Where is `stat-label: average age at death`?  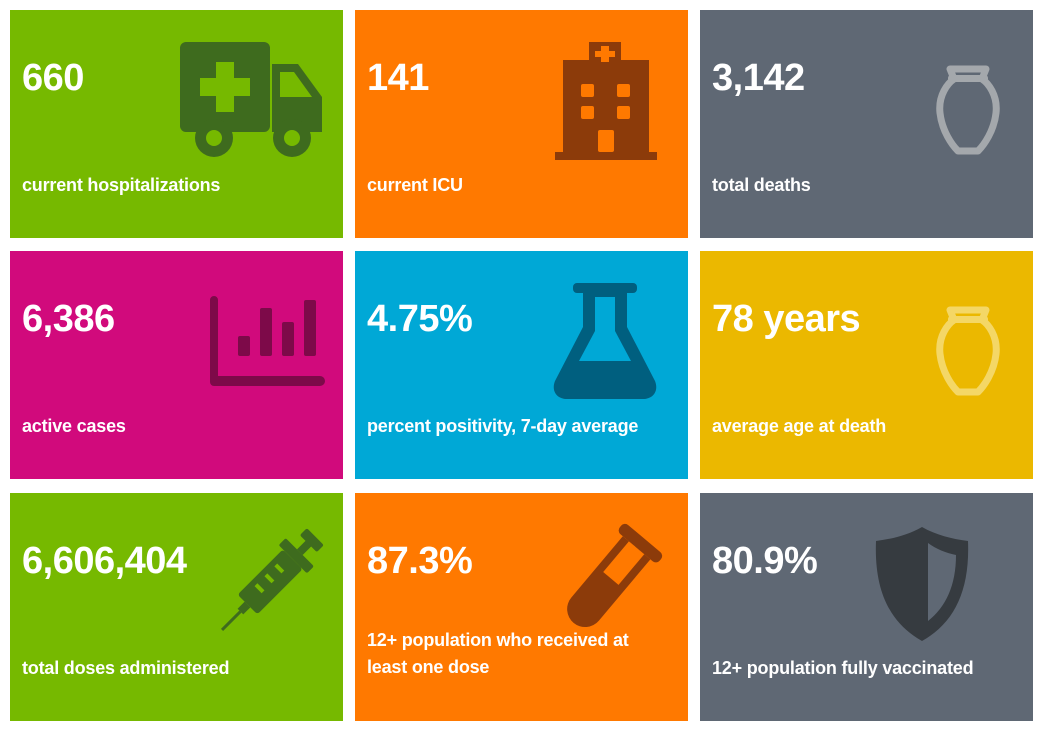
stat-label: average age at death is located at coordinates (799, 426).